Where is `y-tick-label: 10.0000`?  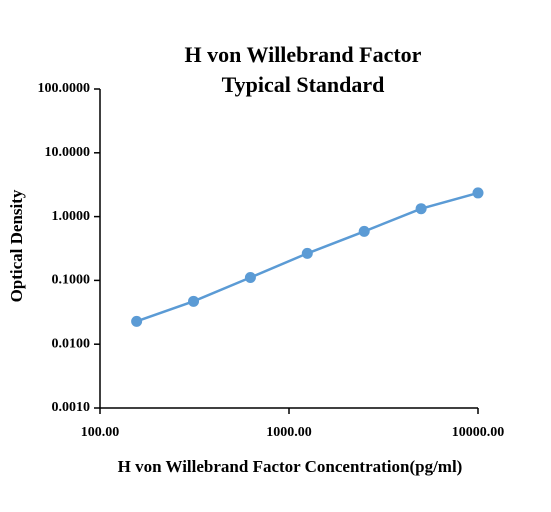 y-tick-label: 10.0000 is located at coordinates (68, 152).